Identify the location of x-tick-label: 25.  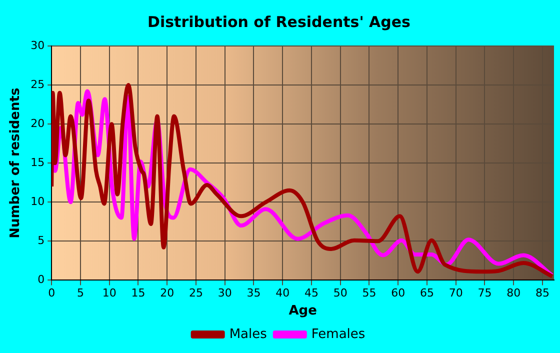
(195, 293).